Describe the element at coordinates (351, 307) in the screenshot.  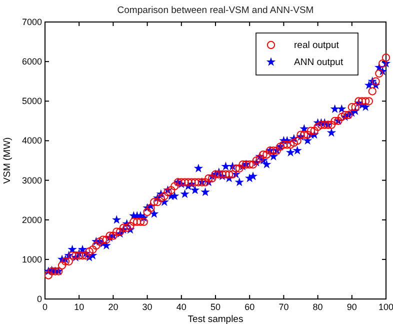
I see `x-tick-label: 90` at that location.